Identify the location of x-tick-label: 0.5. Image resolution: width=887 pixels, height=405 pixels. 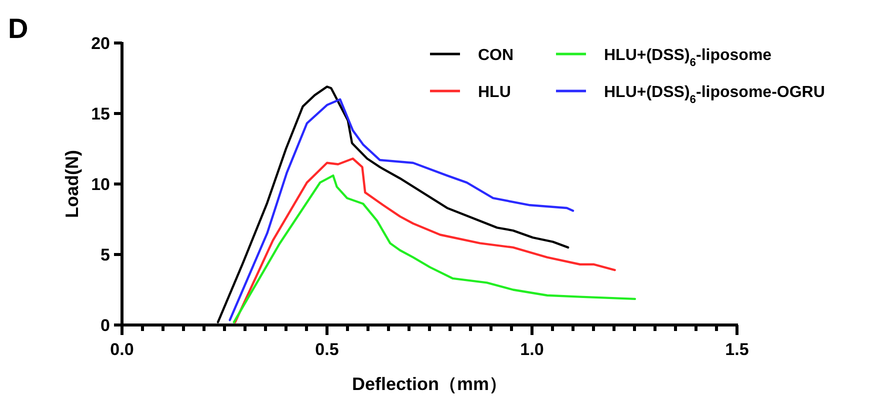
(327, 349).